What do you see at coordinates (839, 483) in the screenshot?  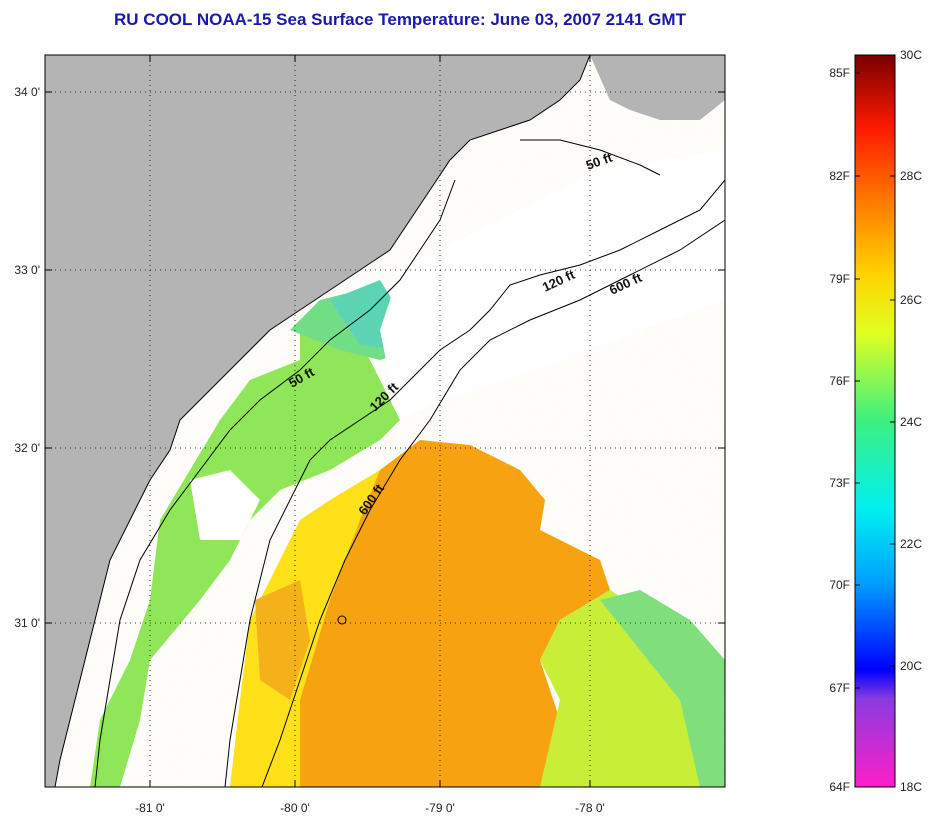 I see `colorbar-f-label: 73F` at bounding box center [839, 483].